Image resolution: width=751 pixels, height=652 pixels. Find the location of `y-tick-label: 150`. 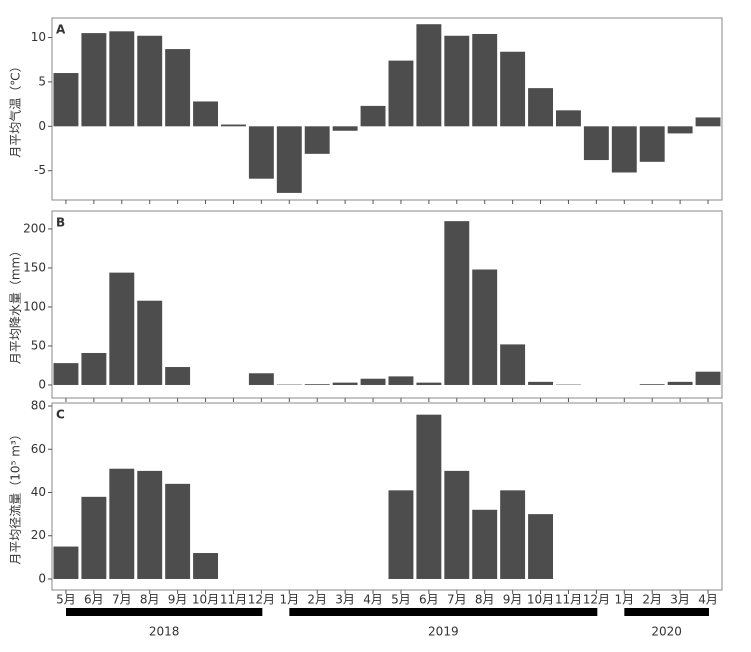

y-tick-label: 150 is located at coordinates (34, 267).